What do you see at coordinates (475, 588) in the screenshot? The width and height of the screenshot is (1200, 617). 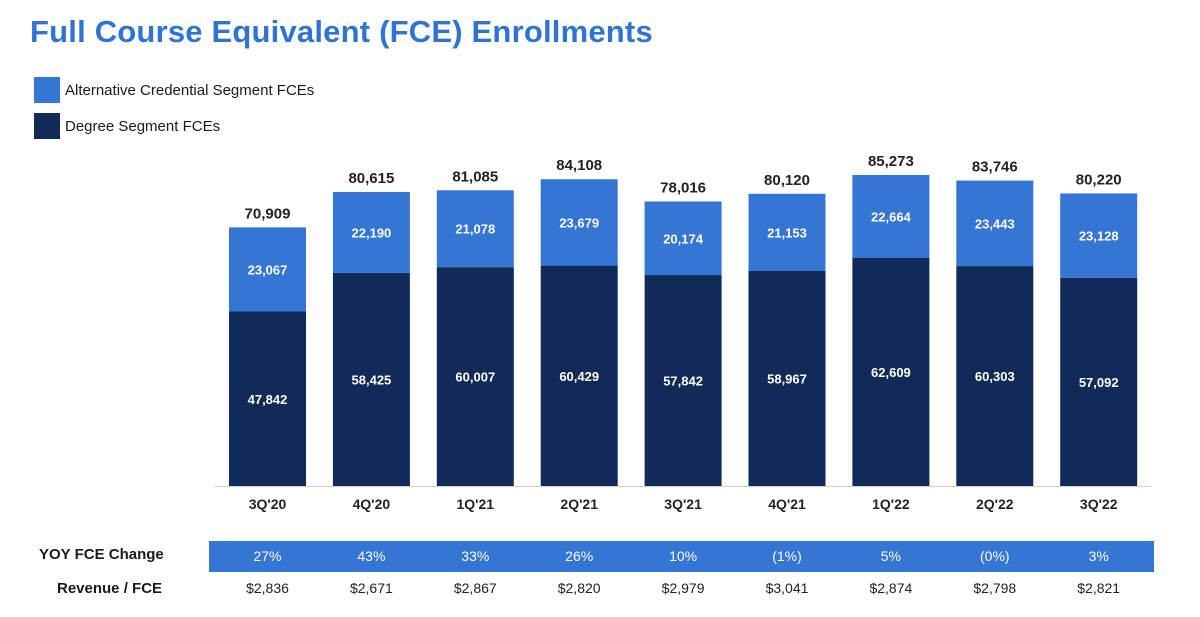 I see `revenue-value: $2,867` at bounding box center [475, 588].